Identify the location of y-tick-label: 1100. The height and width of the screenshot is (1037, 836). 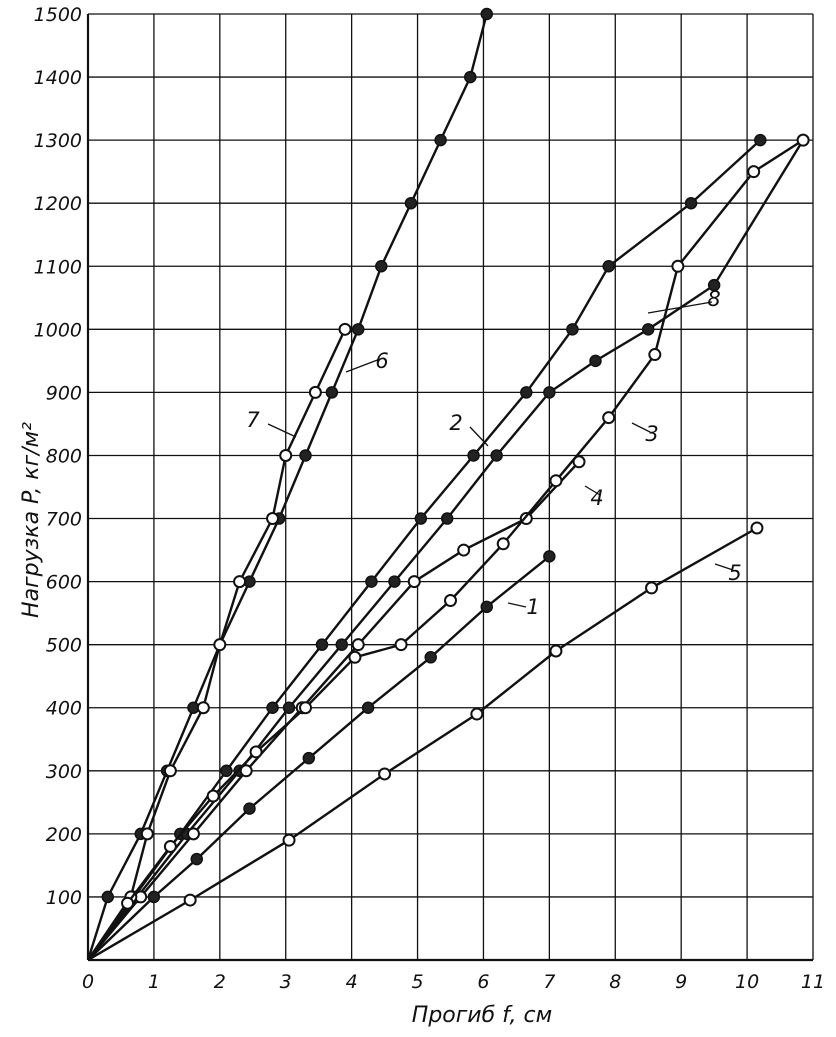
(58, 267).